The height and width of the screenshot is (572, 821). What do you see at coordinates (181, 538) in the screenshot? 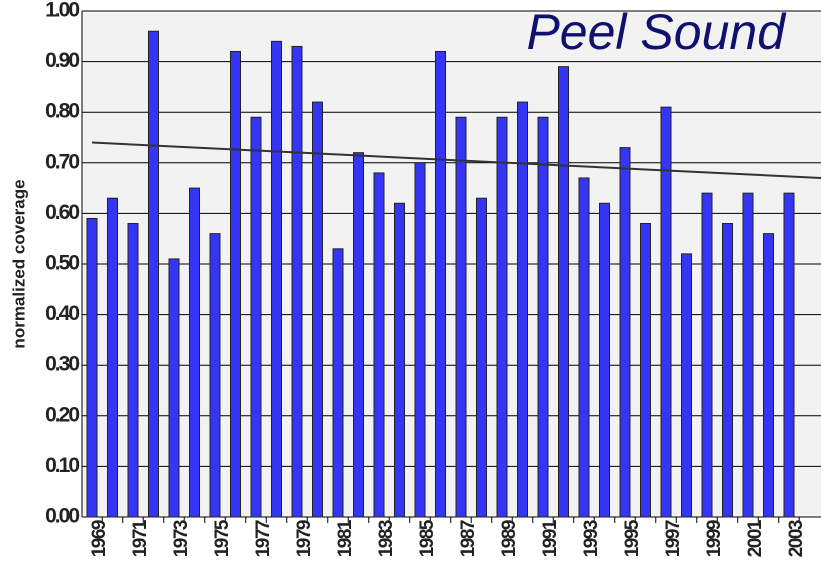
I see `x-tick-label: 1973` at bounding box center [181, 538].